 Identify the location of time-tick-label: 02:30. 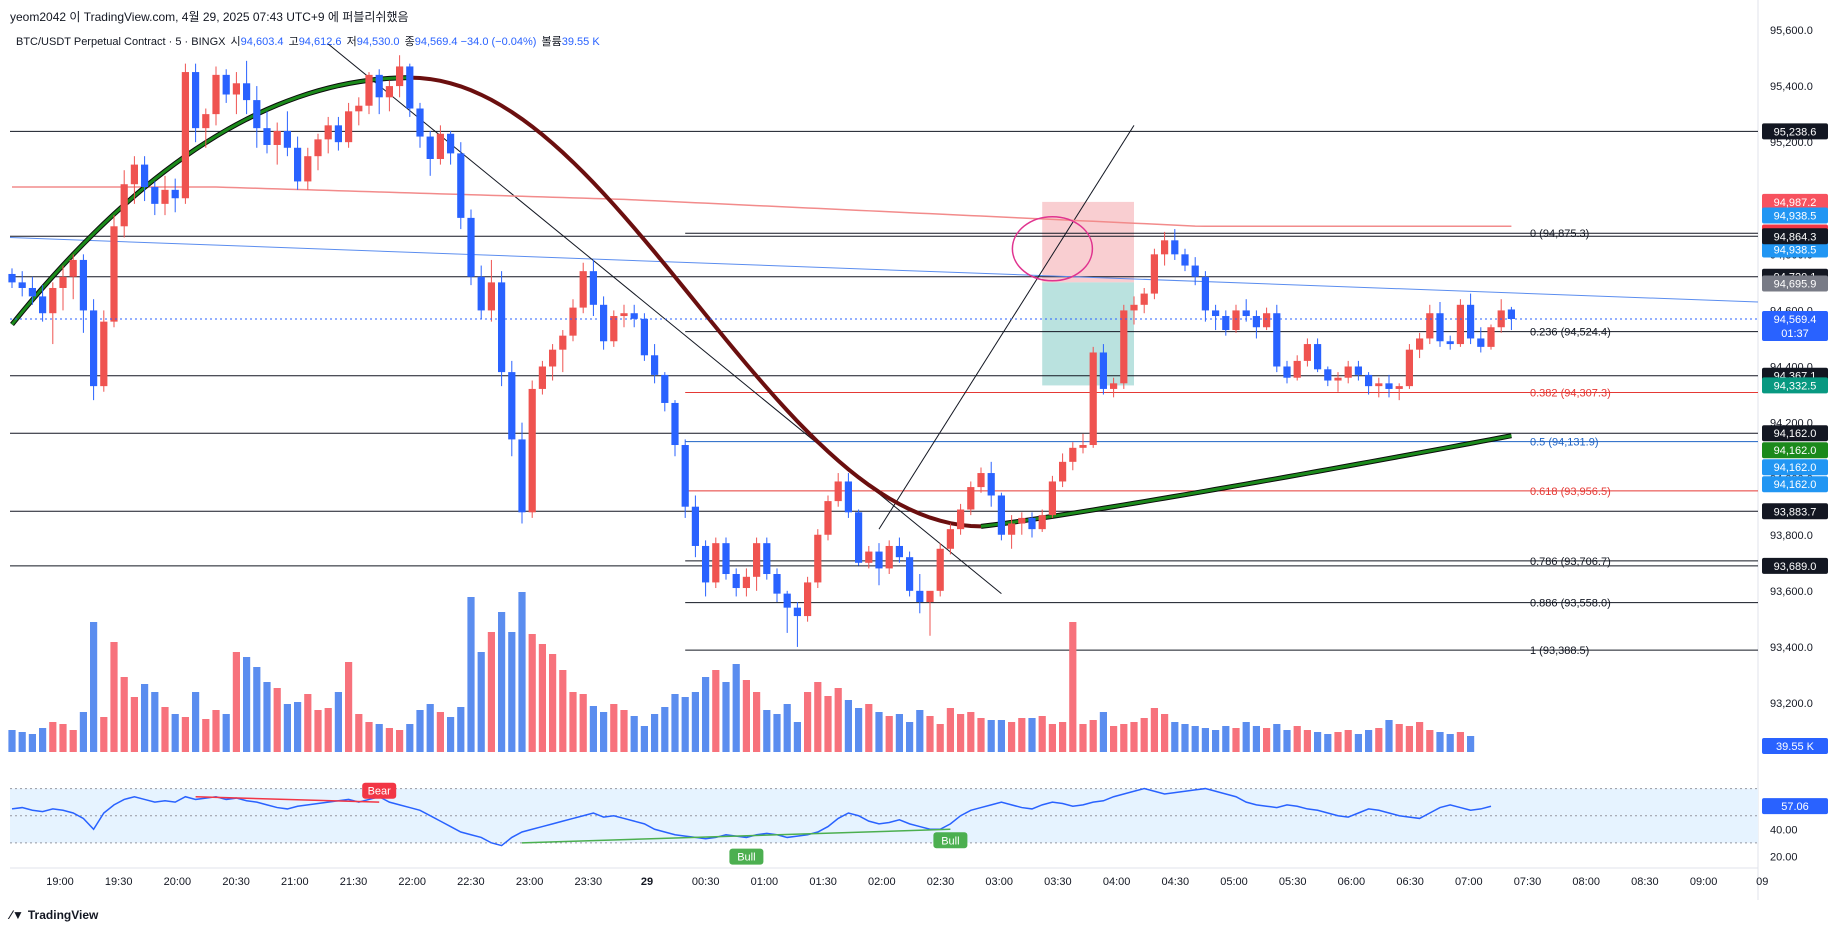
(941, 882).